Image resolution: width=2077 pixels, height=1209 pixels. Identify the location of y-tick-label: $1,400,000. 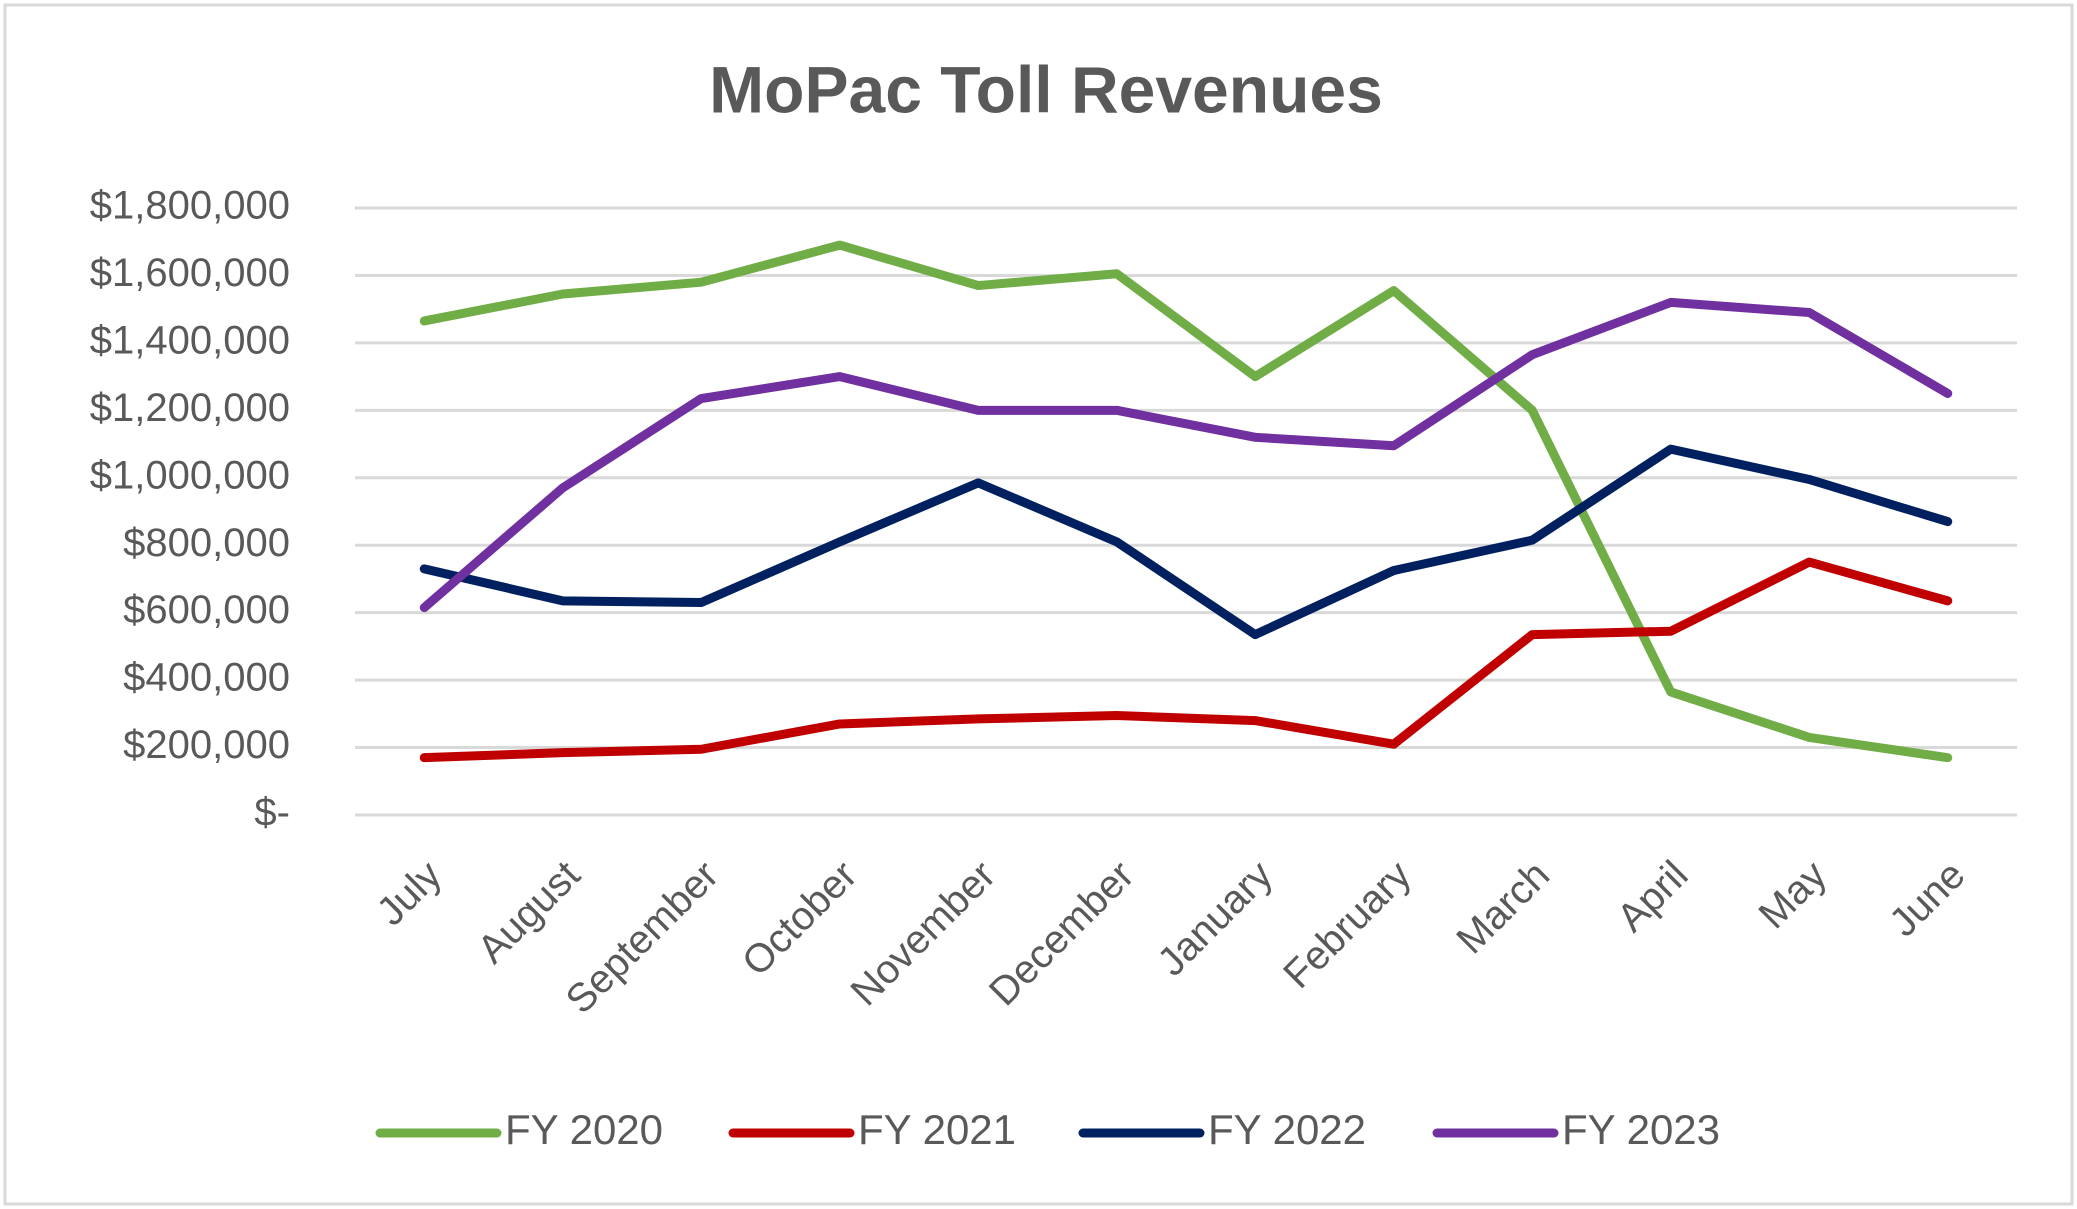
(190, 340).